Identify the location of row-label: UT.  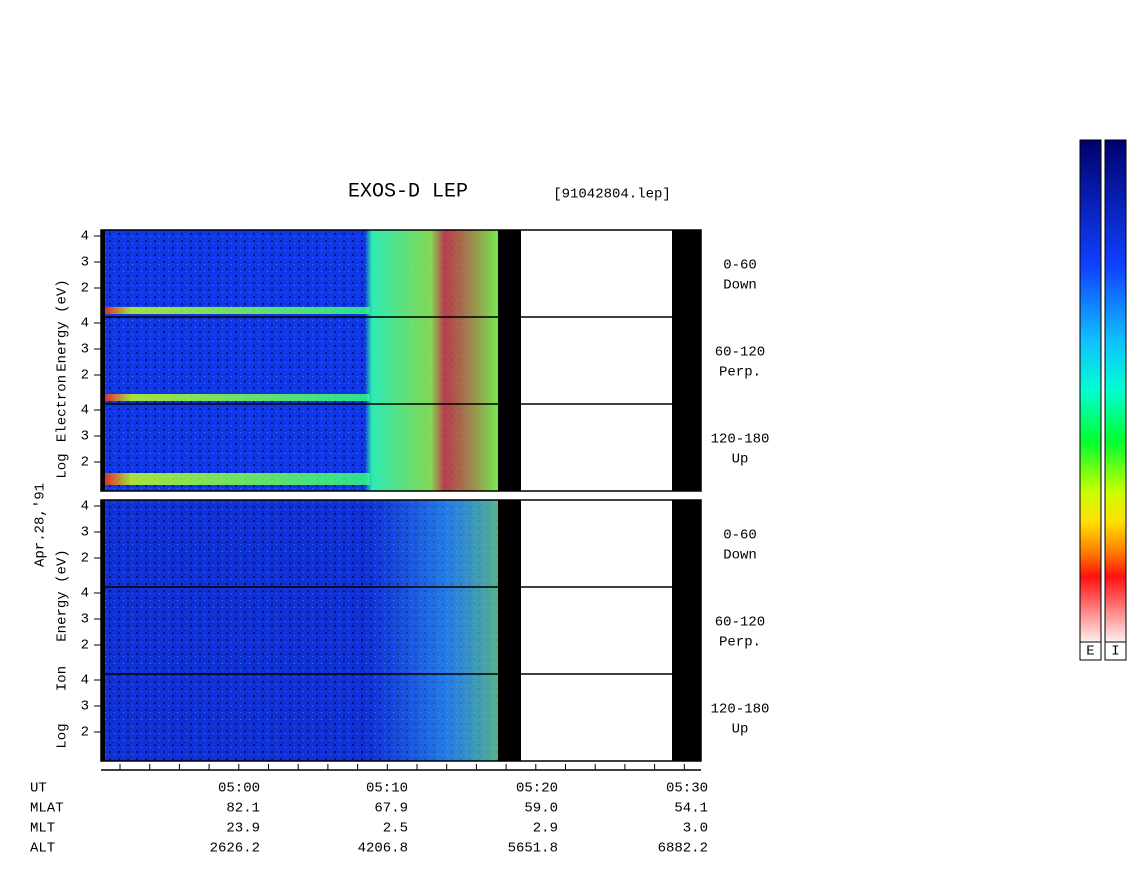
(38, 789).